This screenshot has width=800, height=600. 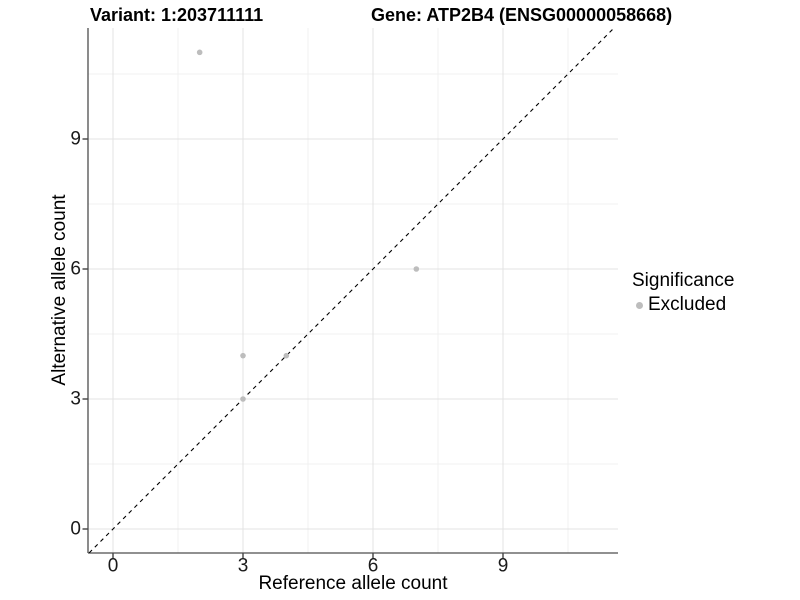 What do you see at coordinates (353, 583) in the screenshot?
I see `x-axis-title: Reference allele count` at bounding box center [353, 583].